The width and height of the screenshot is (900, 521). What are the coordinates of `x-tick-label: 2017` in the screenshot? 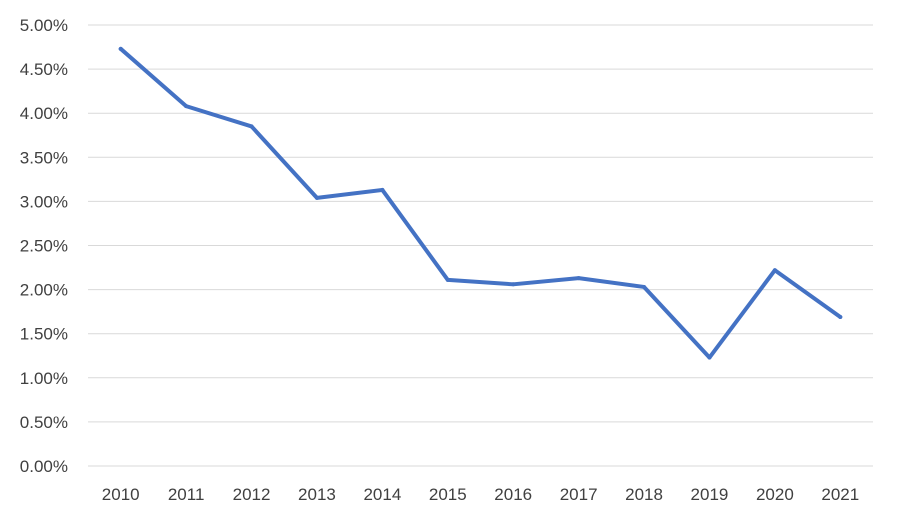 It's located at (579, 494).